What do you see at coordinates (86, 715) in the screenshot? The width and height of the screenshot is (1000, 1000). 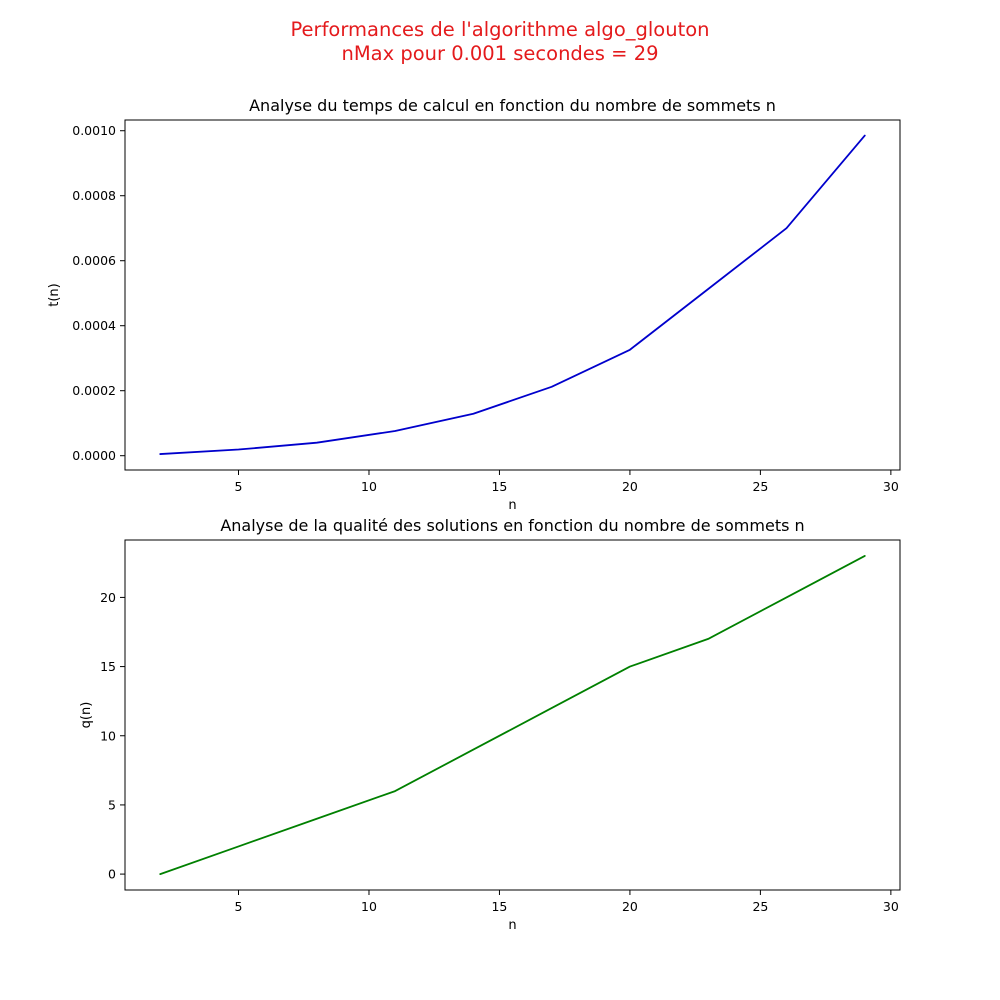 I see `y-axis-label: q(n)` at bounding box center [86, 715].